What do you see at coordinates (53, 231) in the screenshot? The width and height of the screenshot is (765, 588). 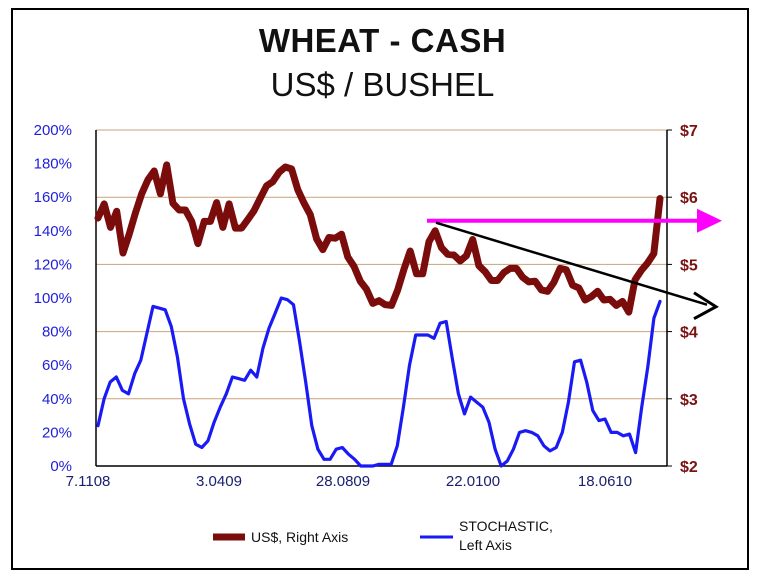 I see `left-tick-label: 140%` at bounding box center [53, 231].